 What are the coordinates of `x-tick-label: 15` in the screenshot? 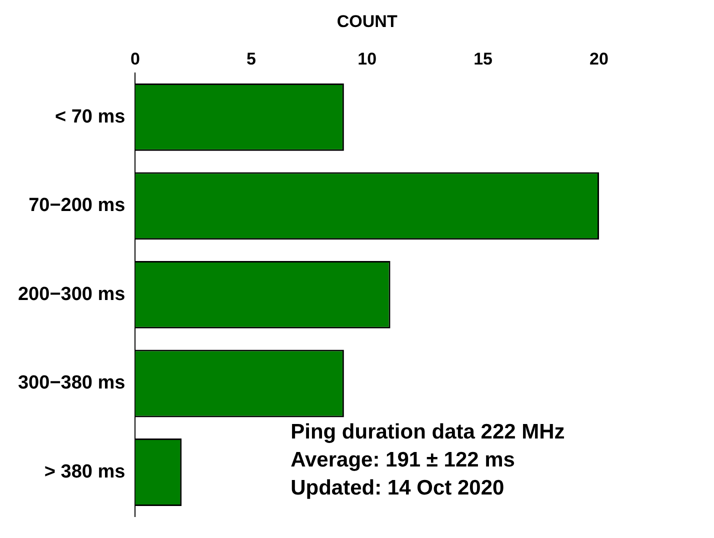 It's located at (483, 58).